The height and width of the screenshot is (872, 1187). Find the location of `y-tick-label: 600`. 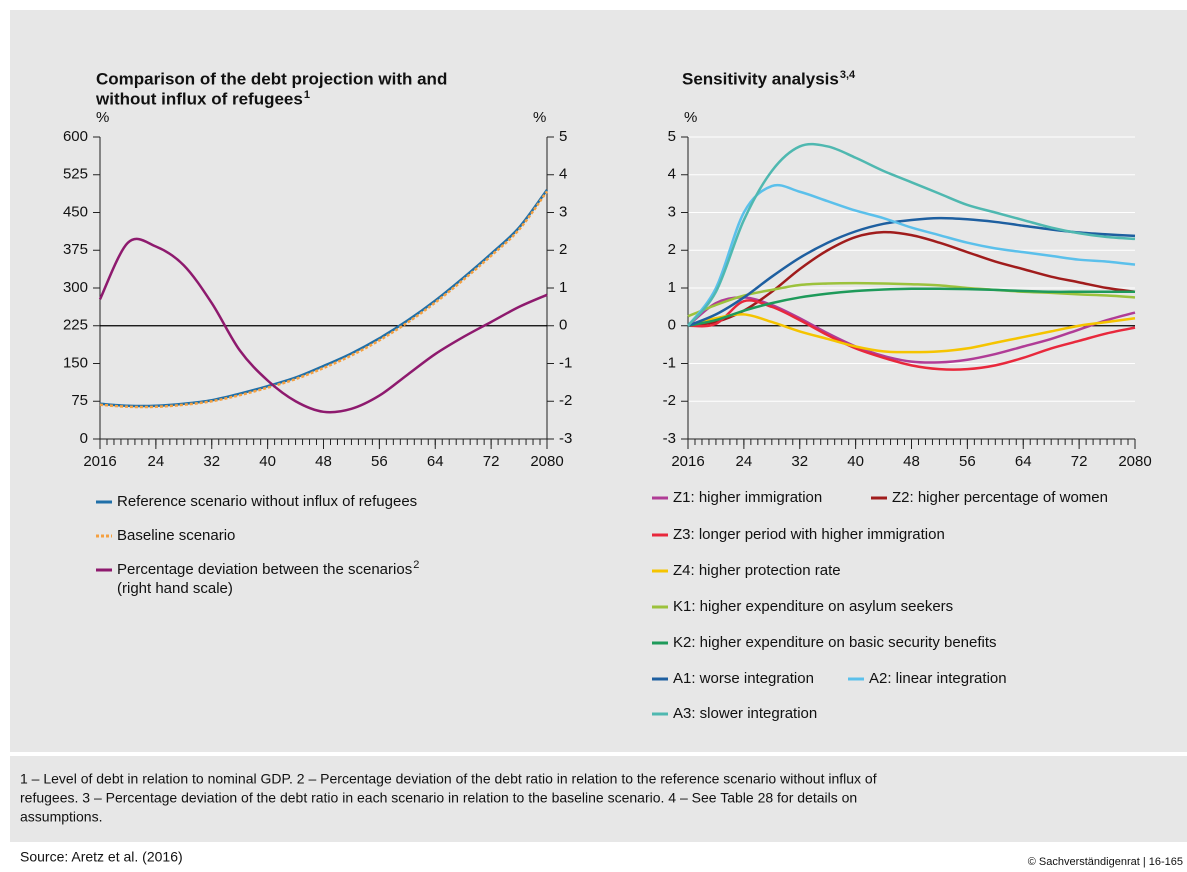

y-tick-label: 600 is located at coordinates (75, 136).